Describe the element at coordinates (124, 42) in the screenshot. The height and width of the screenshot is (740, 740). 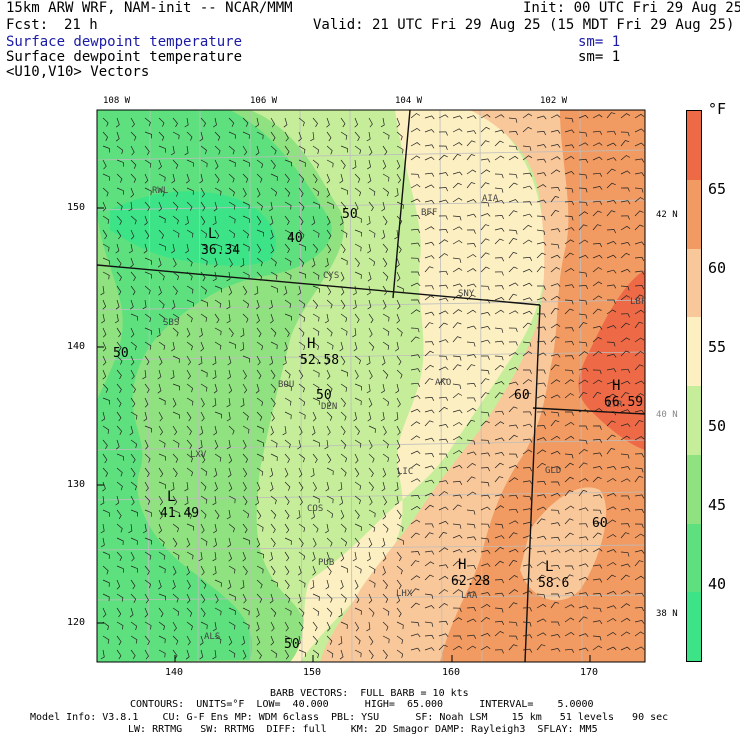
I see `field-title-shaded: Surface dewpoint temperature` at that location.